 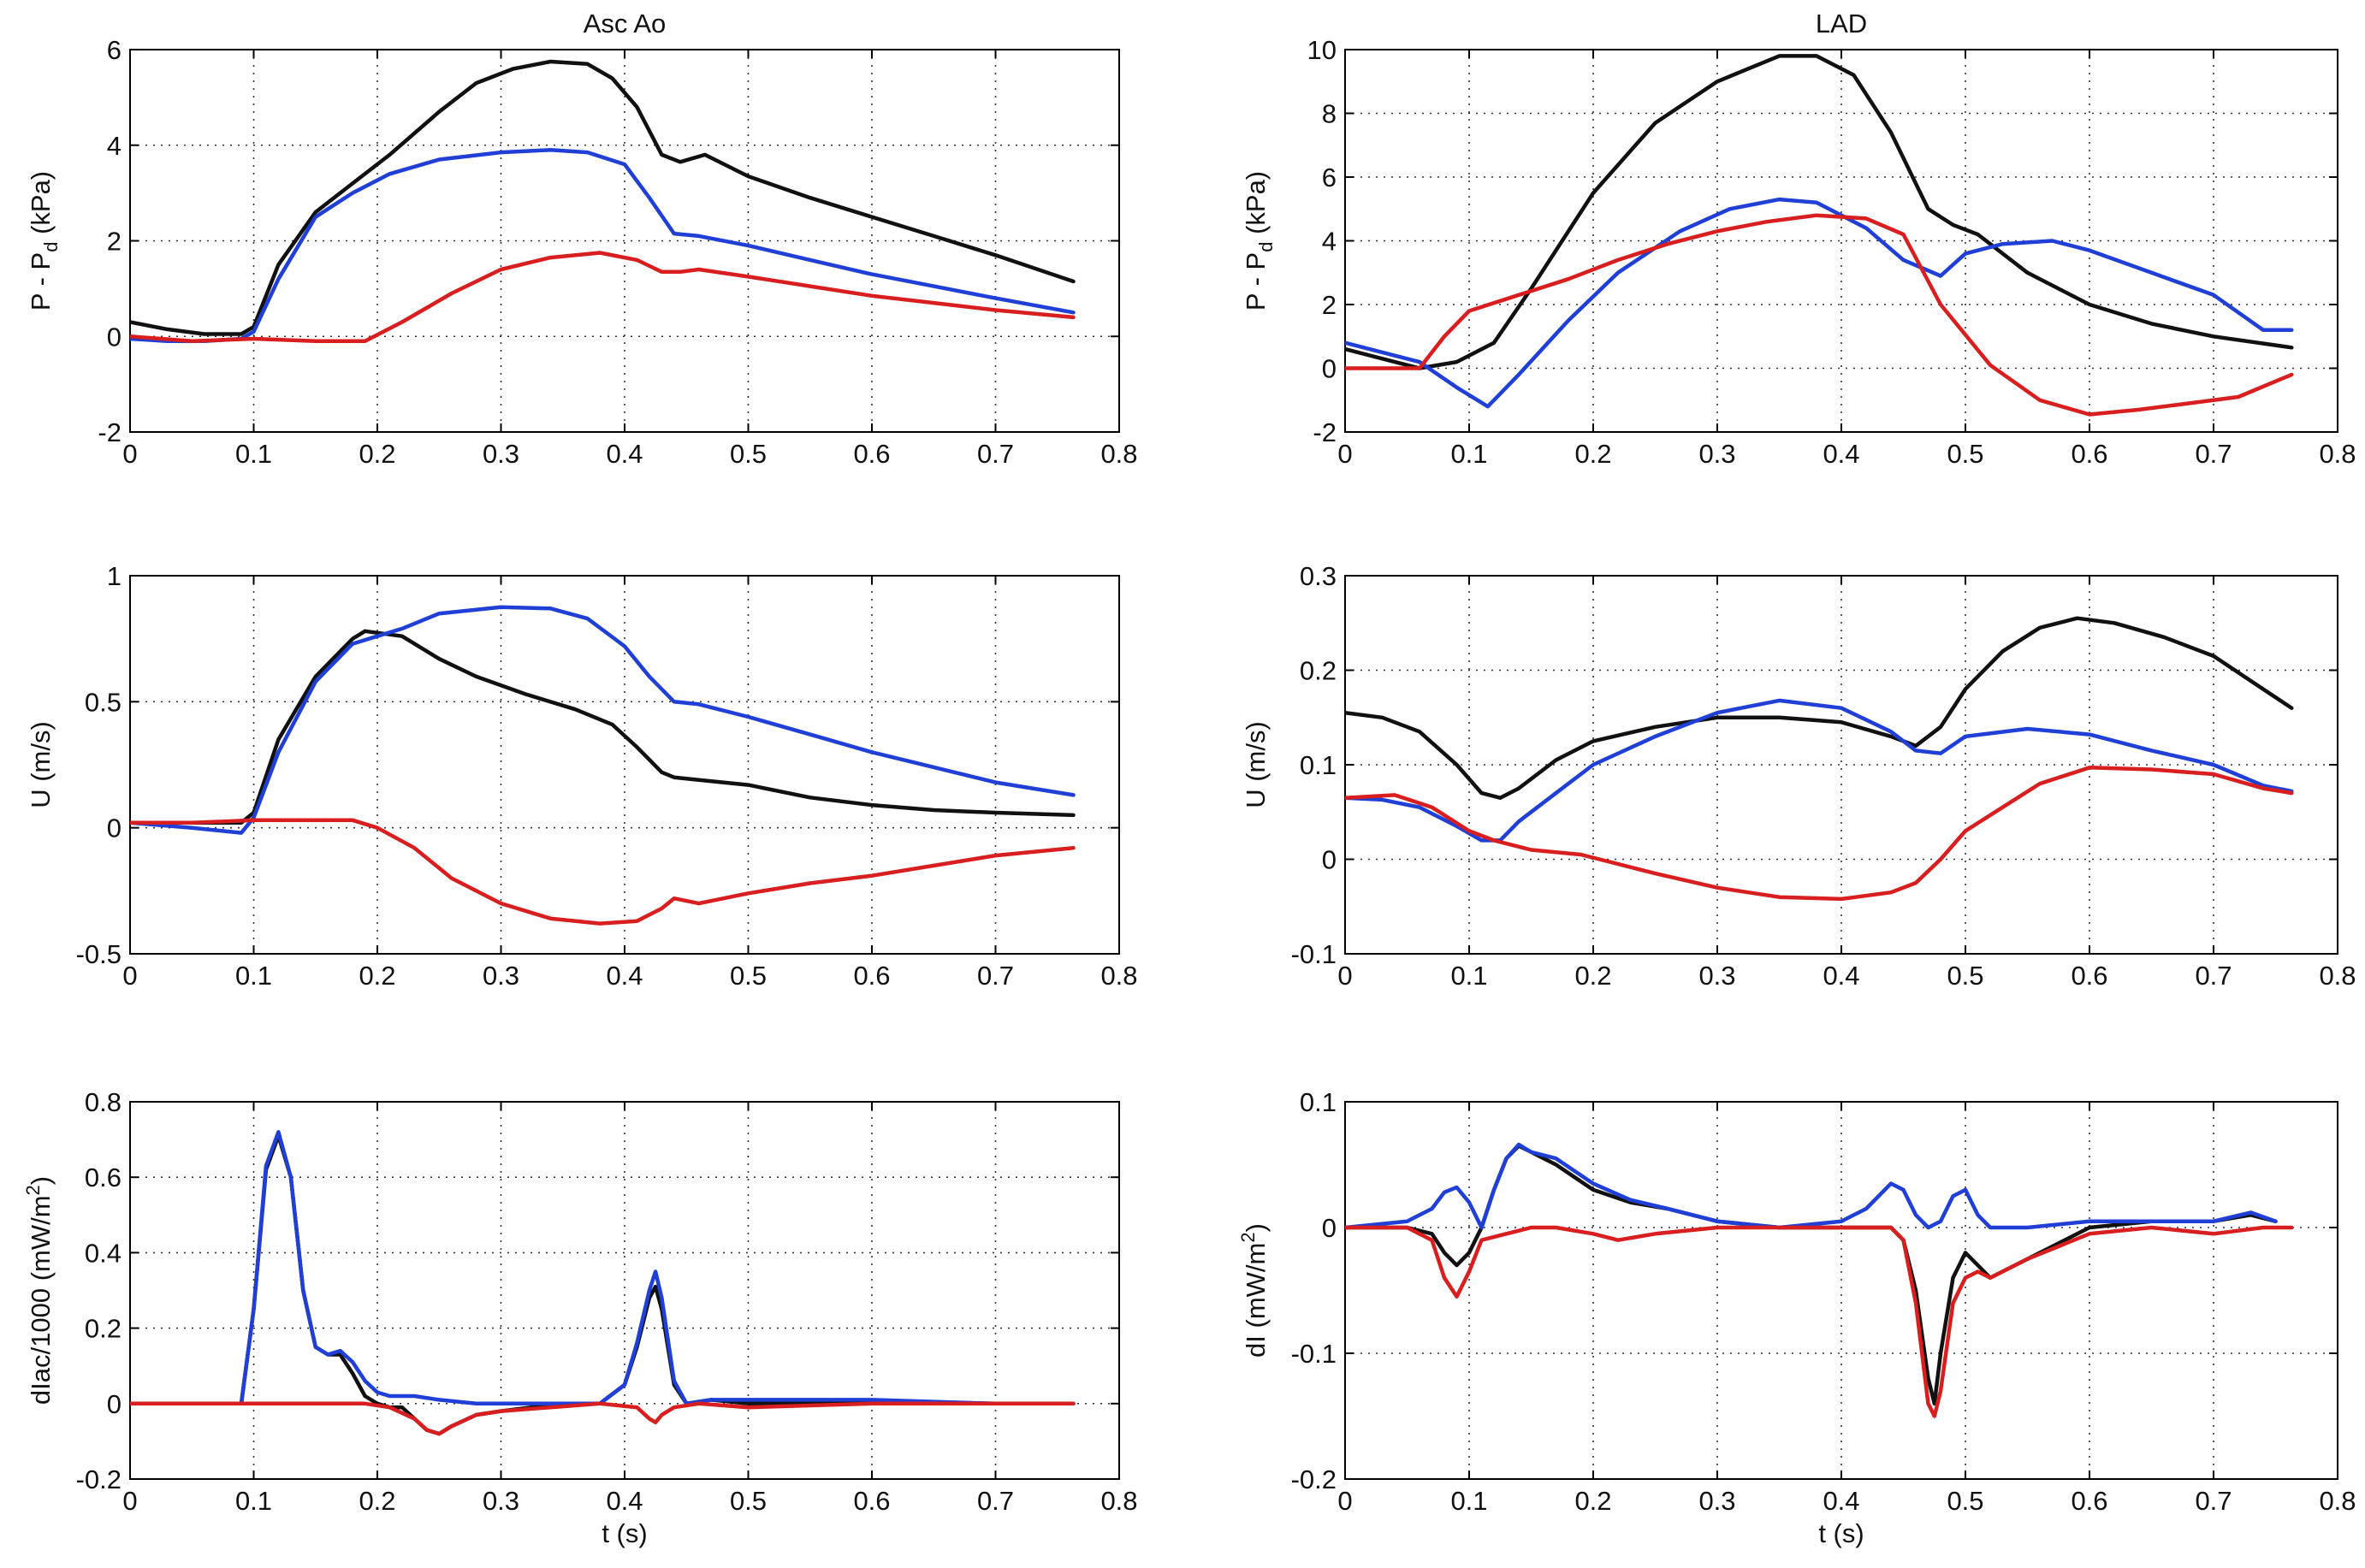 What do you see at coordinates (1329, 114) in the screenshot?
I see `y-tick-label: 8` at bounding box center [1329, 114].